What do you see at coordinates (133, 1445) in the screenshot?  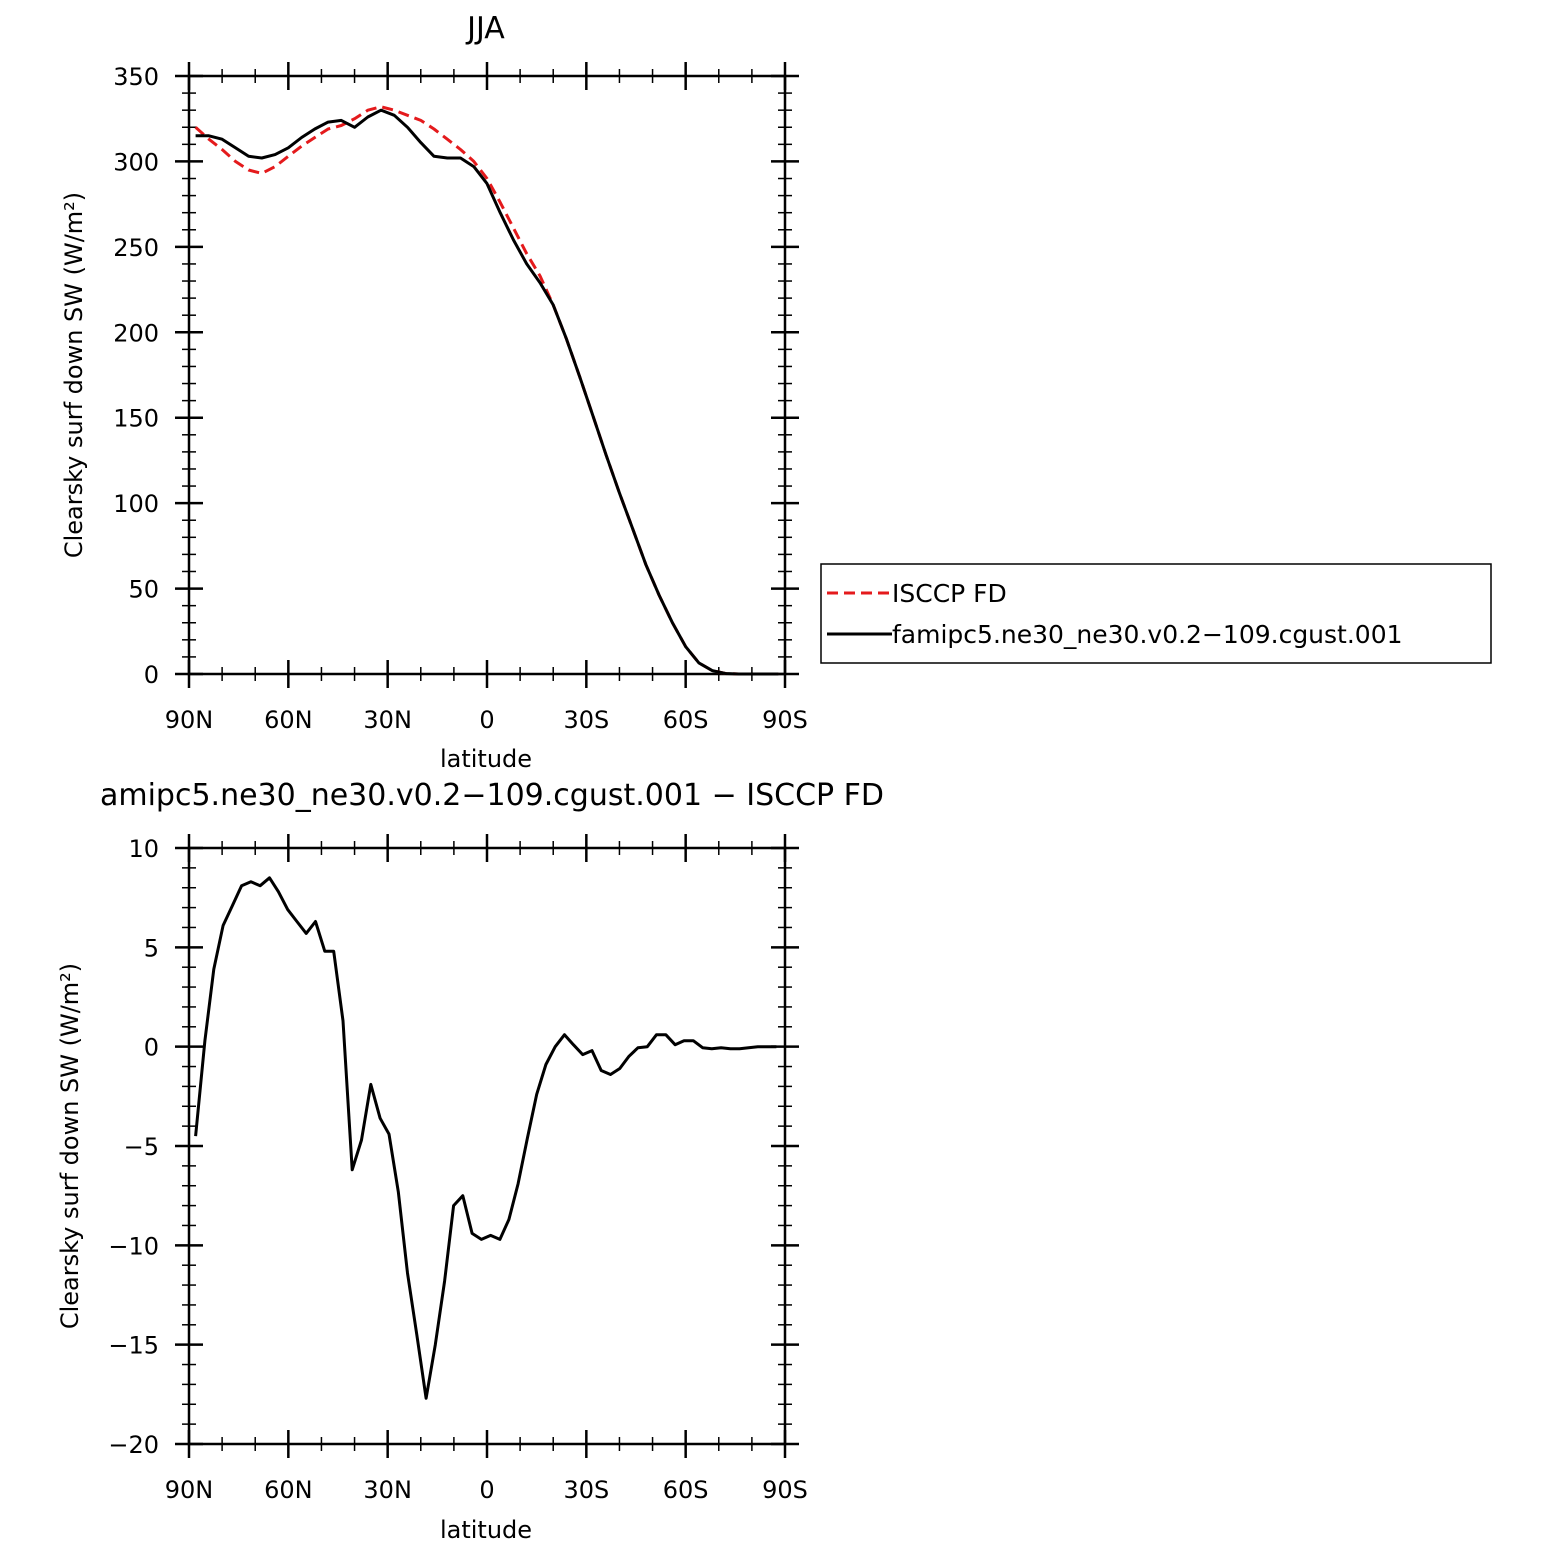 I see `y-tick-label: −20` at bounding box center [133, 1445].